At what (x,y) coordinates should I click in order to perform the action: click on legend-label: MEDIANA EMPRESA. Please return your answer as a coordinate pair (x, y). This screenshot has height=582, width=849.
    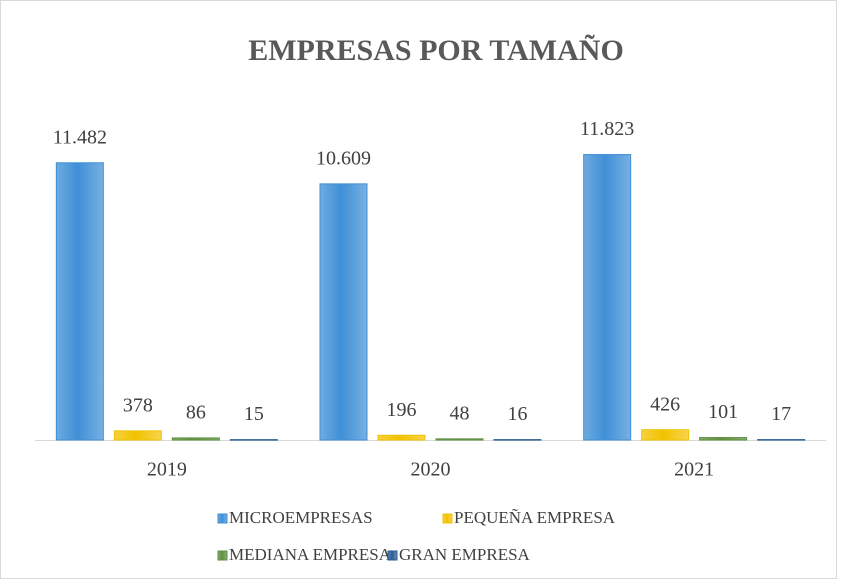
    Looking at the image, I should click on (310, 554).